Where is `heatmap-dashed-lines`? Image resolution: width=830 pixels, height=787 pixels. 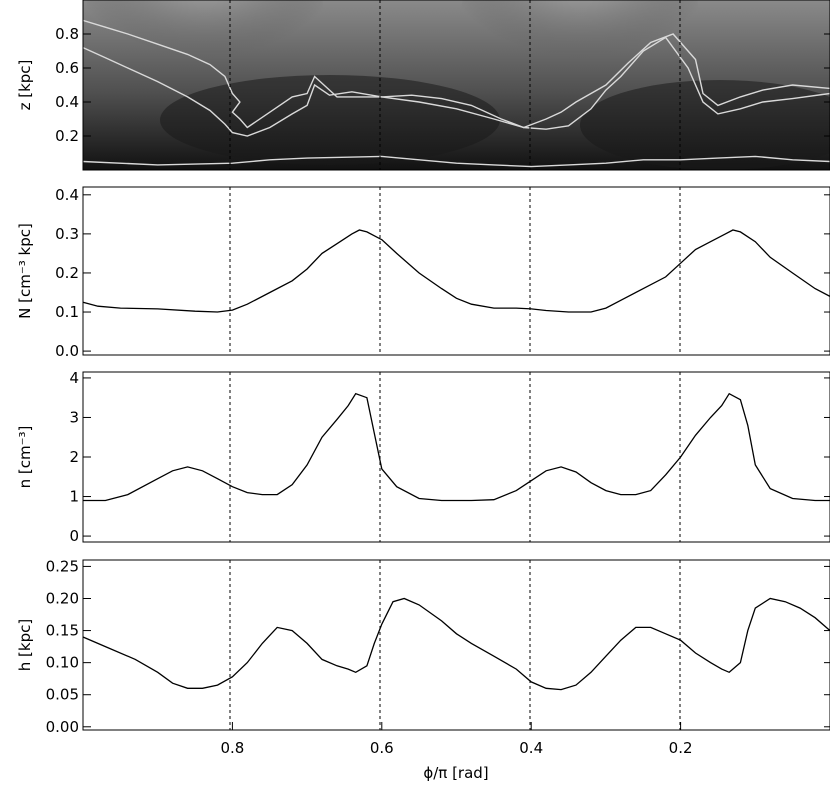
heatmap-dashed-lines is located at coordinates (455, 85).